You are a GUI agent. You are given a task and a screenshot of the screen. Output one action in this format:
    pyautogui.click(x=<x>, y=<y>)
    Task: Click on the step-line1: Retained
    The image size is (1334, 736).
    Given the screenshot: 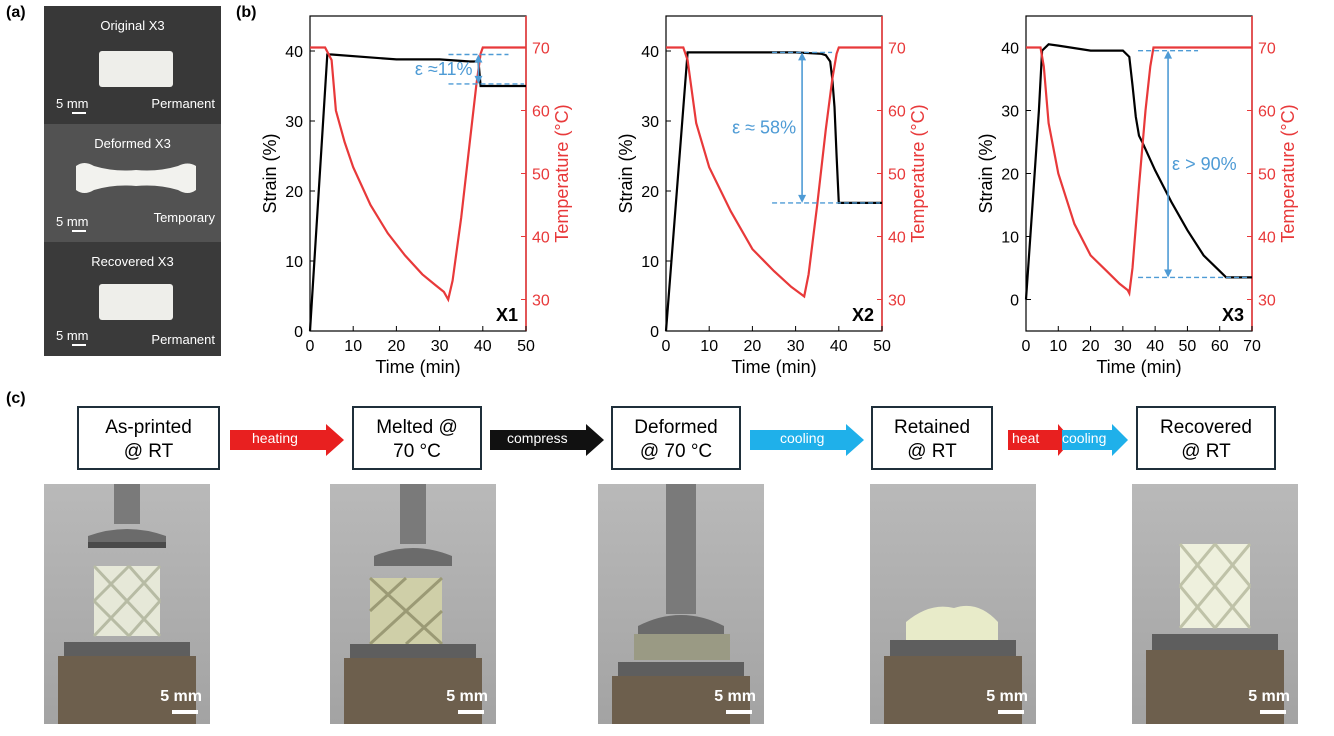 What is the action you would take?
    pyautogui.click(x=932, y=427)
    